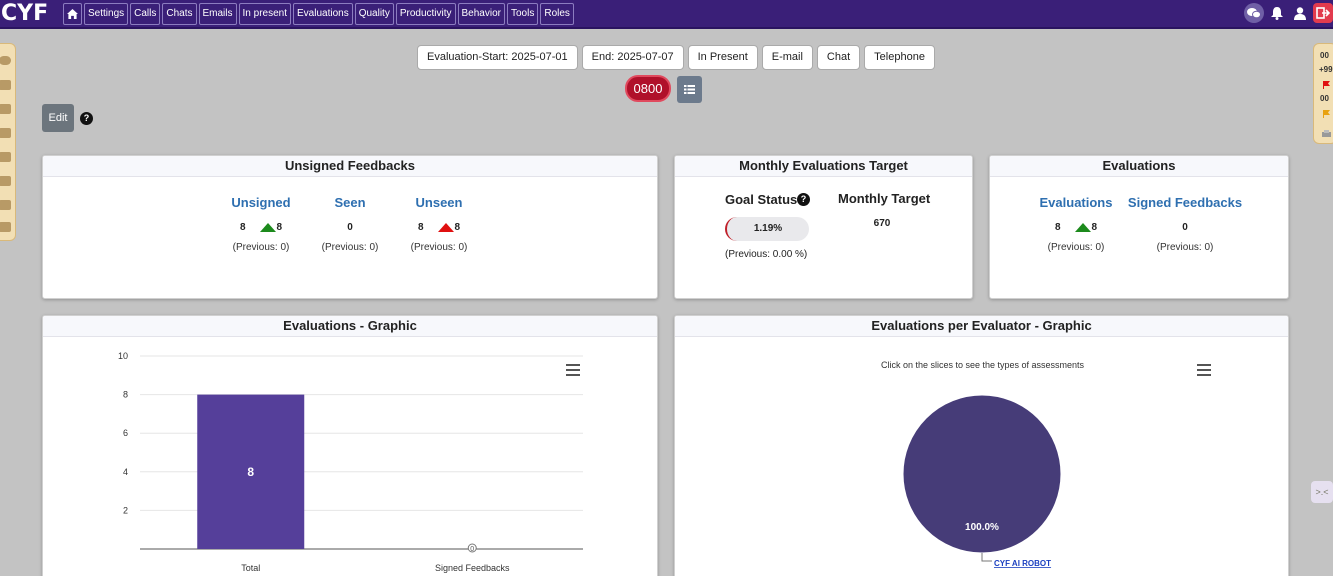 The width and height of the screenshot is (1333, 576). What do you see at coordinates (25, 13) in the screenshot?
I see `app-logo: CYF` at bounding box center [25, 13].